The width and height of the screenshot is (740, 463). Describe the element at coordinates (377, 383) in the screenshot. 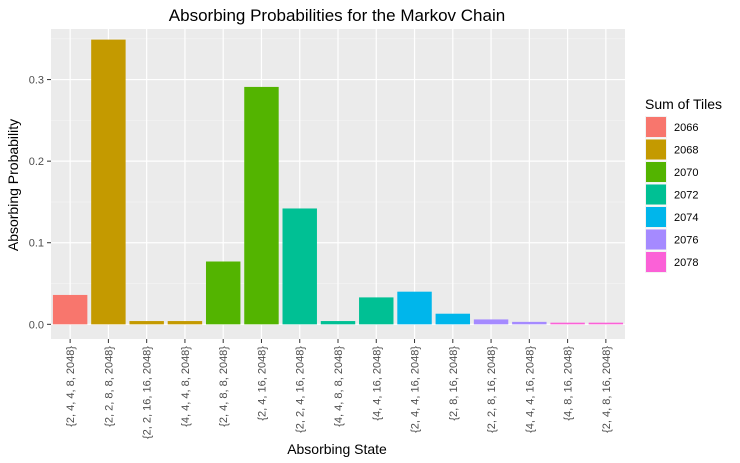

I see `x-tick-label: {4, 4, 16, 2048}` at that location.